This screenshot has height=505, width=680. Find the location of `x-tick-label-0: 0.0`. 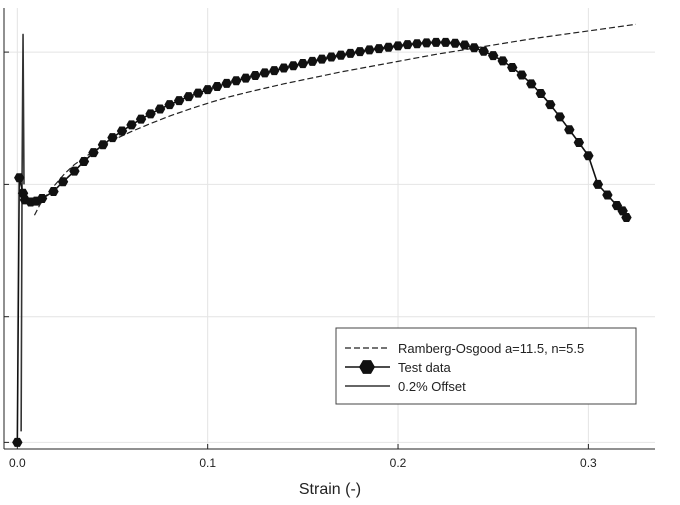

x-tick-label-0: 0.0 is located at coordinates (17, 463).